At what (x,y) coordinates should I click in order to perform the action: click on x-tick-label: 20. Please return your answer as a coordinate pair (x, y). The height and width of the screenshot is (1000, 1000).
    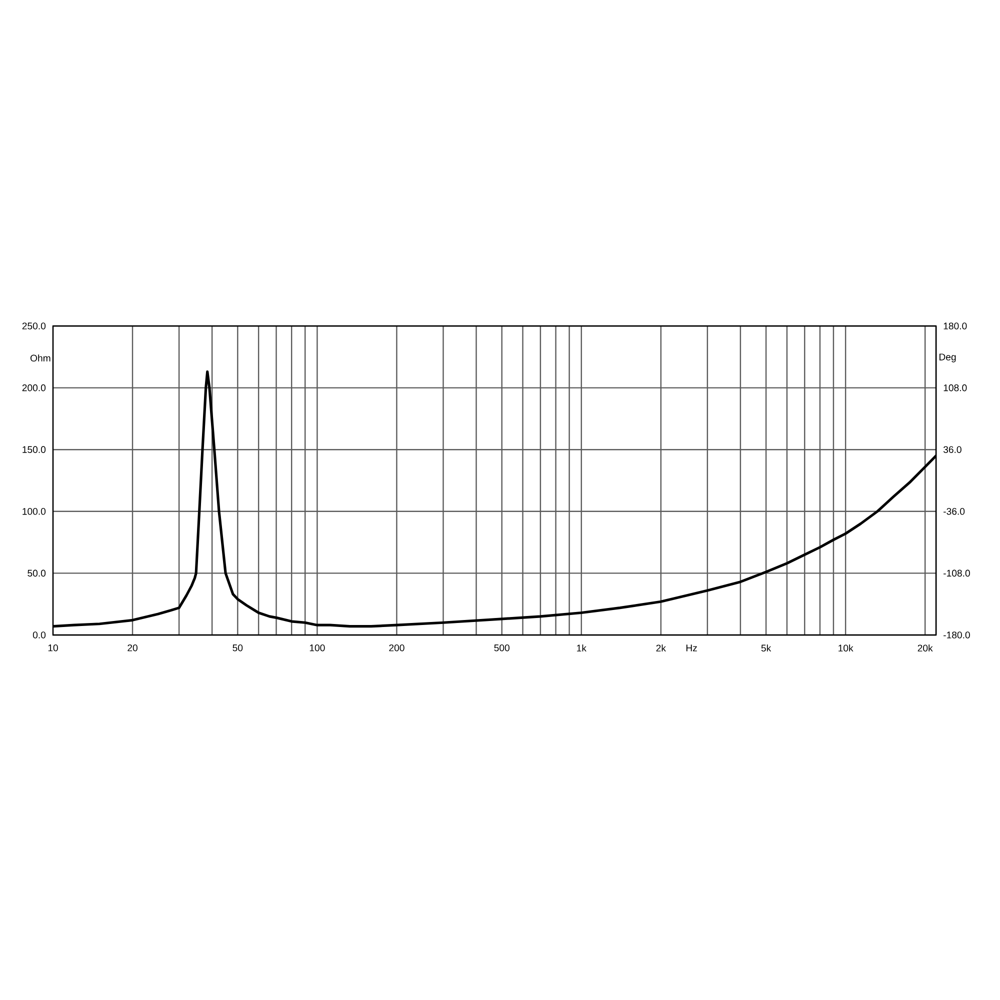
    Looking at the image, I should click on (133, 648).